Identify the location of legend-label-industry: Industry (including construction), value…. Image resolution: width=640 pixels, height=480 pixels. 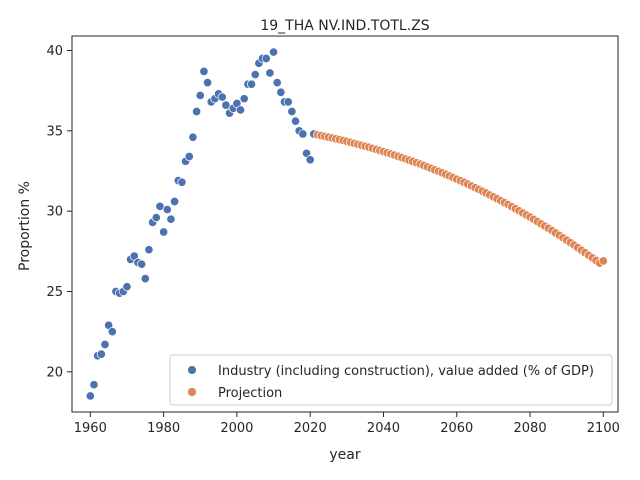
(406, 371).